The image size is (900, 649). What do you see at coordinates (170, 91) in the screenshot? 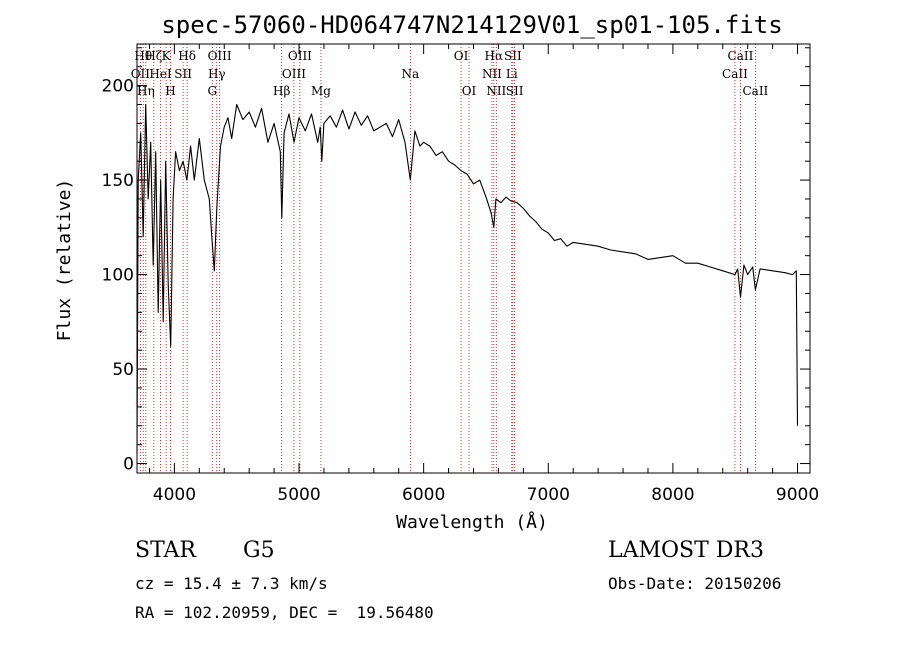
I see `line-marker-label-6: H` at bounding box center [170, 91].